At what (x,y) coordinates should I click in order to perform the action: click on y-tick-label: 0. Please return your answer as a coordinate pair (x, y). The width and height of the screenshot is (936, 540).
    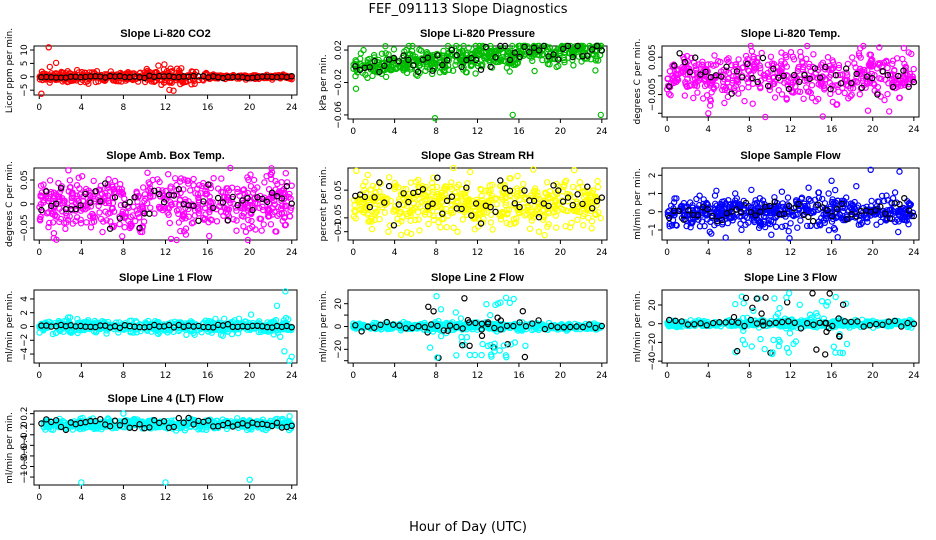
    Looking at the image, I should click on (25, 204).